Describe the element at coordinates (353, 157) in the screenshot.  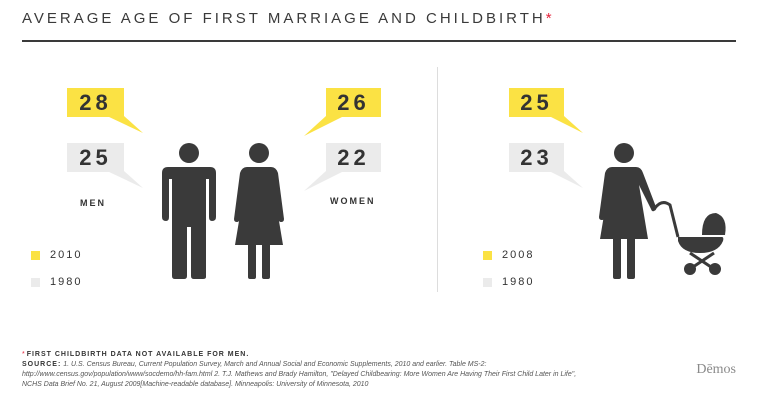
I see `women-1980-text: 22` at that location.